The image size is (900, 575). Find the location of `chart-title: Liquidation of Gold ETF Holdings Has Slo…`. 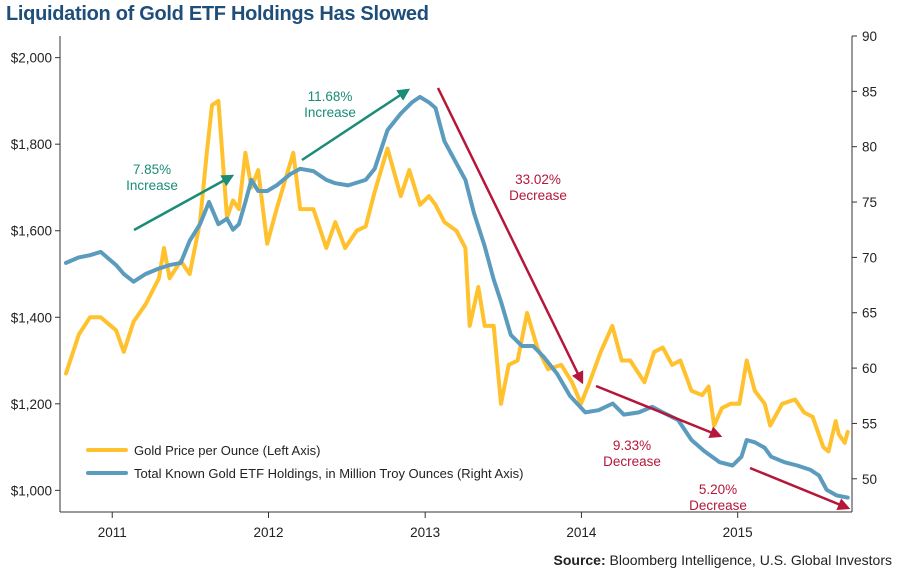

chart-title: Liquidation of Gold ETF Holdings Has Slo… is located at coordinates (217, 14).